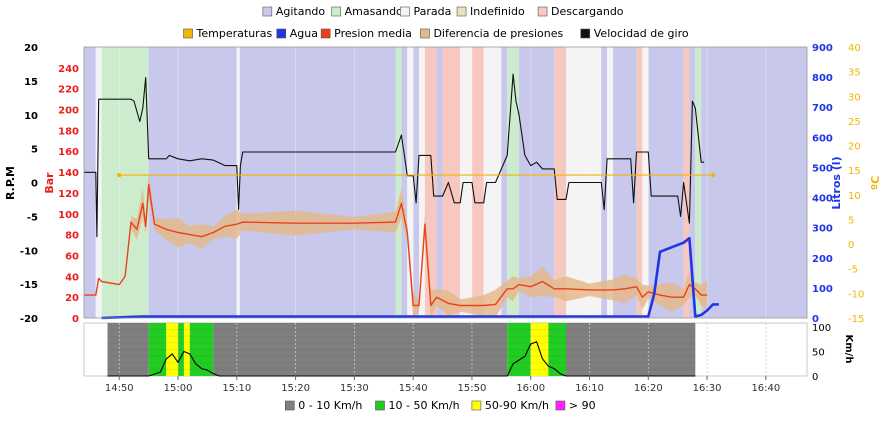 This screenshot has width=888, height=436. Describe the element at coordinates (119, 388) in the screenshot. I see `x-tick-label: 14:50` at that location.